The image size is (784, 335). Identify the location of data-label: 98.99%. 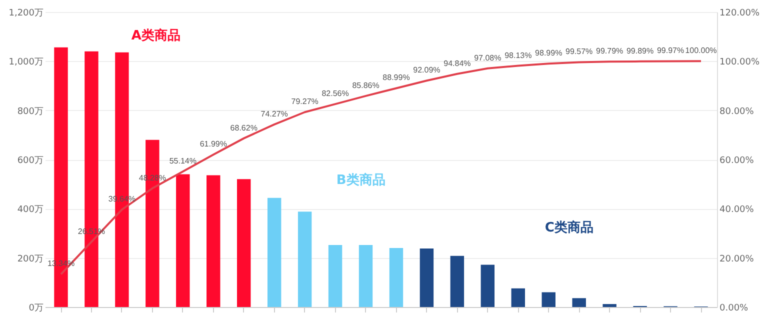
(548, 53).